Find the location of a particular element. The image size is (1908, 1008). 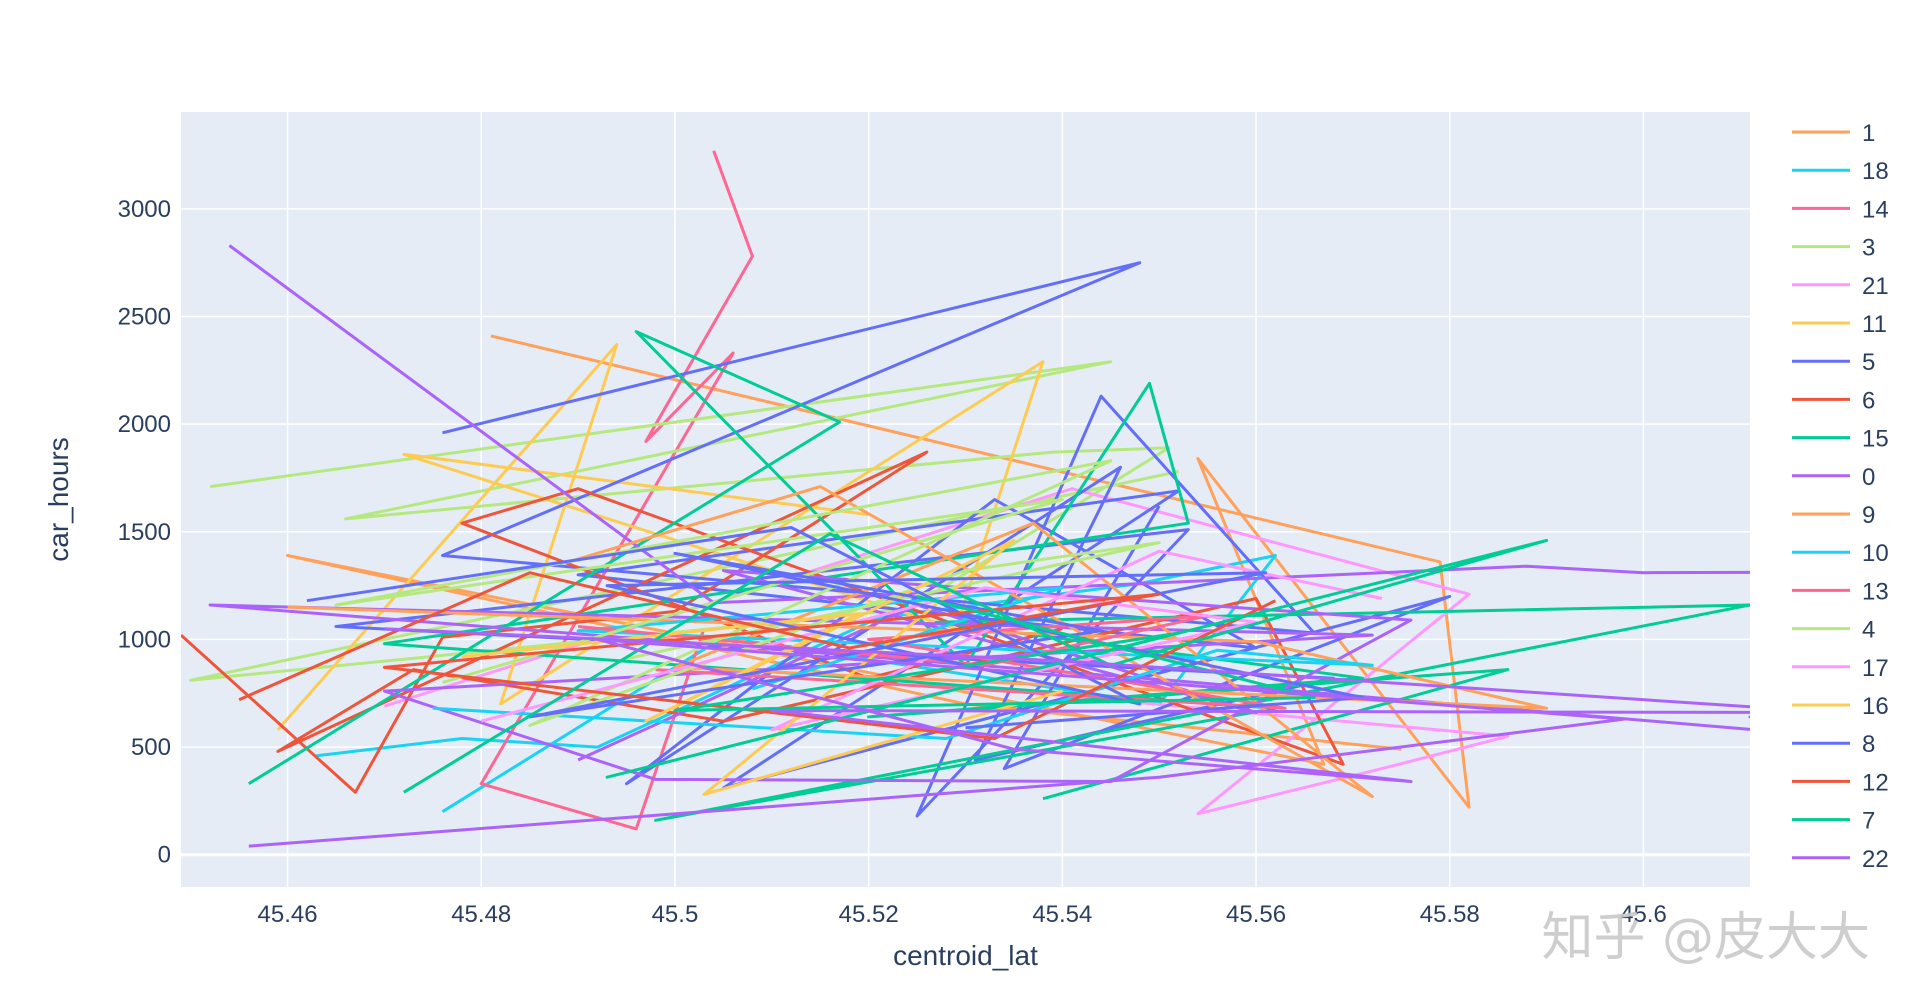

legend-item-16: 16 is located at coordinates (1840, 706).